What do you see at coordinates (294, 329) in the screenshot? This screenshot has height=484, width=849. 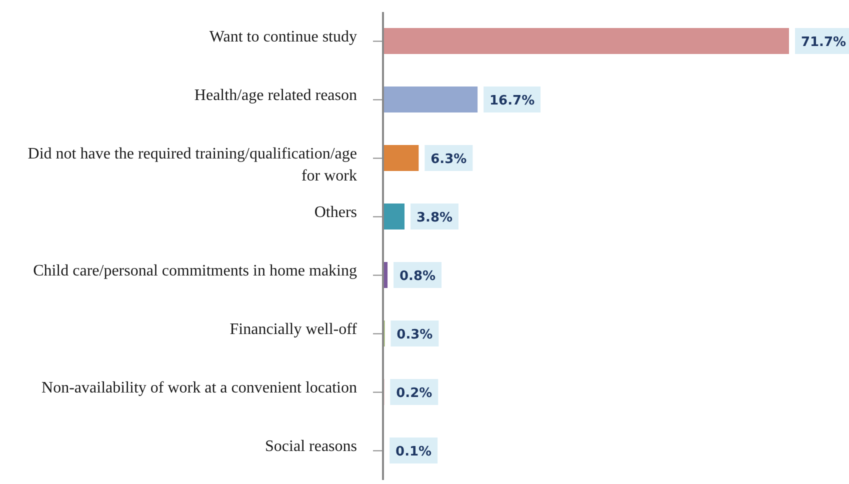 I see `y-tick-label: Financially well-off` at bounding box center [294, 329].